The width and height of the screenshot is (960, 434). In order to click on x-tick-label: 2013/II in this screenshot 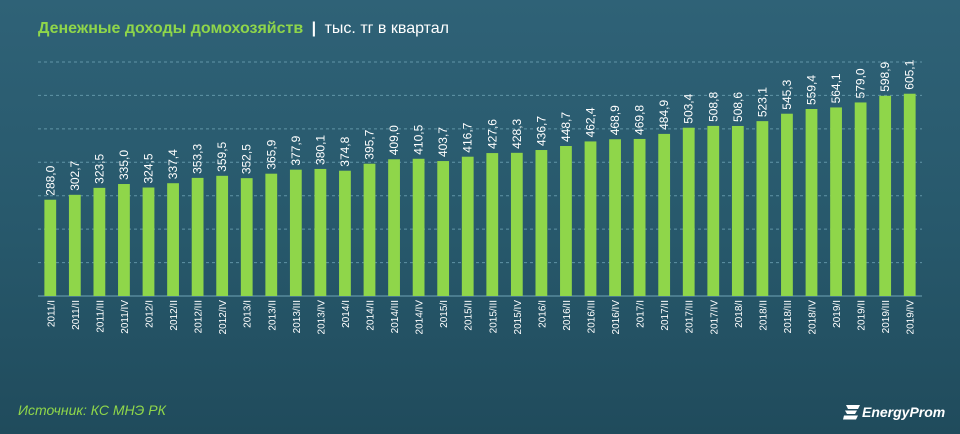, I will do `click(272, 315)`.